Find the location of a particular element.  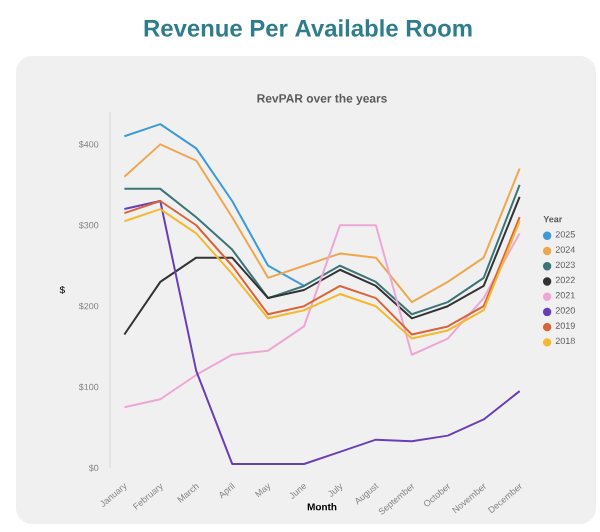

line-series is located at coordinates (214, 205).